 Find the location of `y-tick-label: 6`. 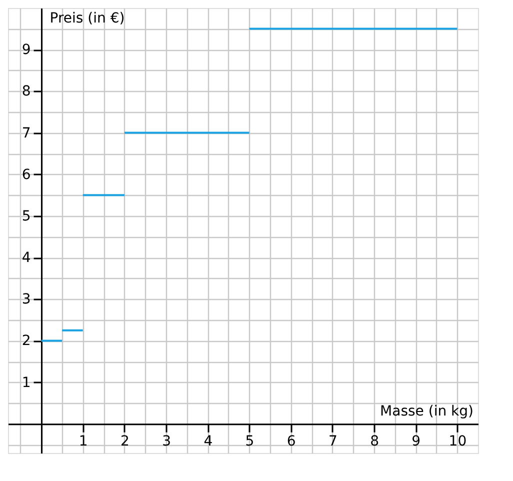

y-tick-label: 6 is located at coordinates (26, 174).